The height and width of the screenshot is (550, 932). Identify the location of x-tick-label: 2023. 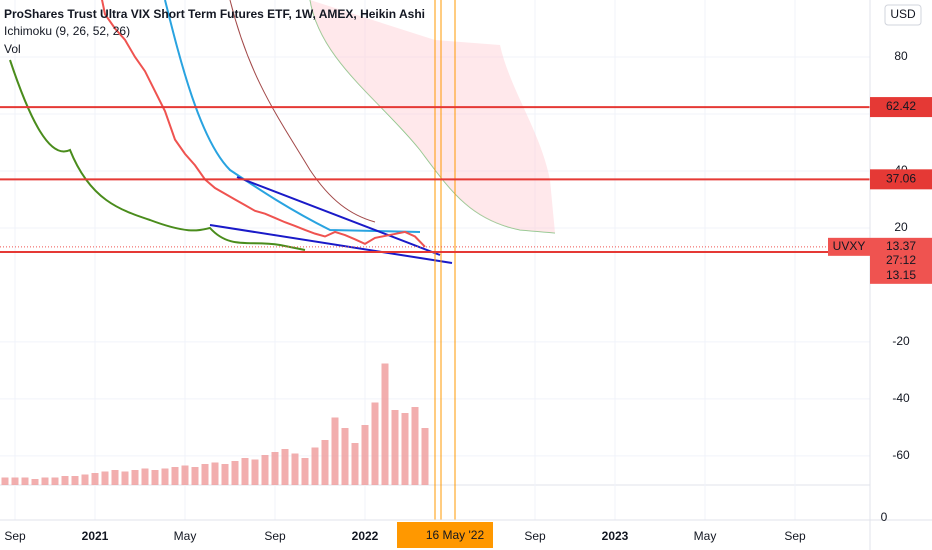
(615, 536).